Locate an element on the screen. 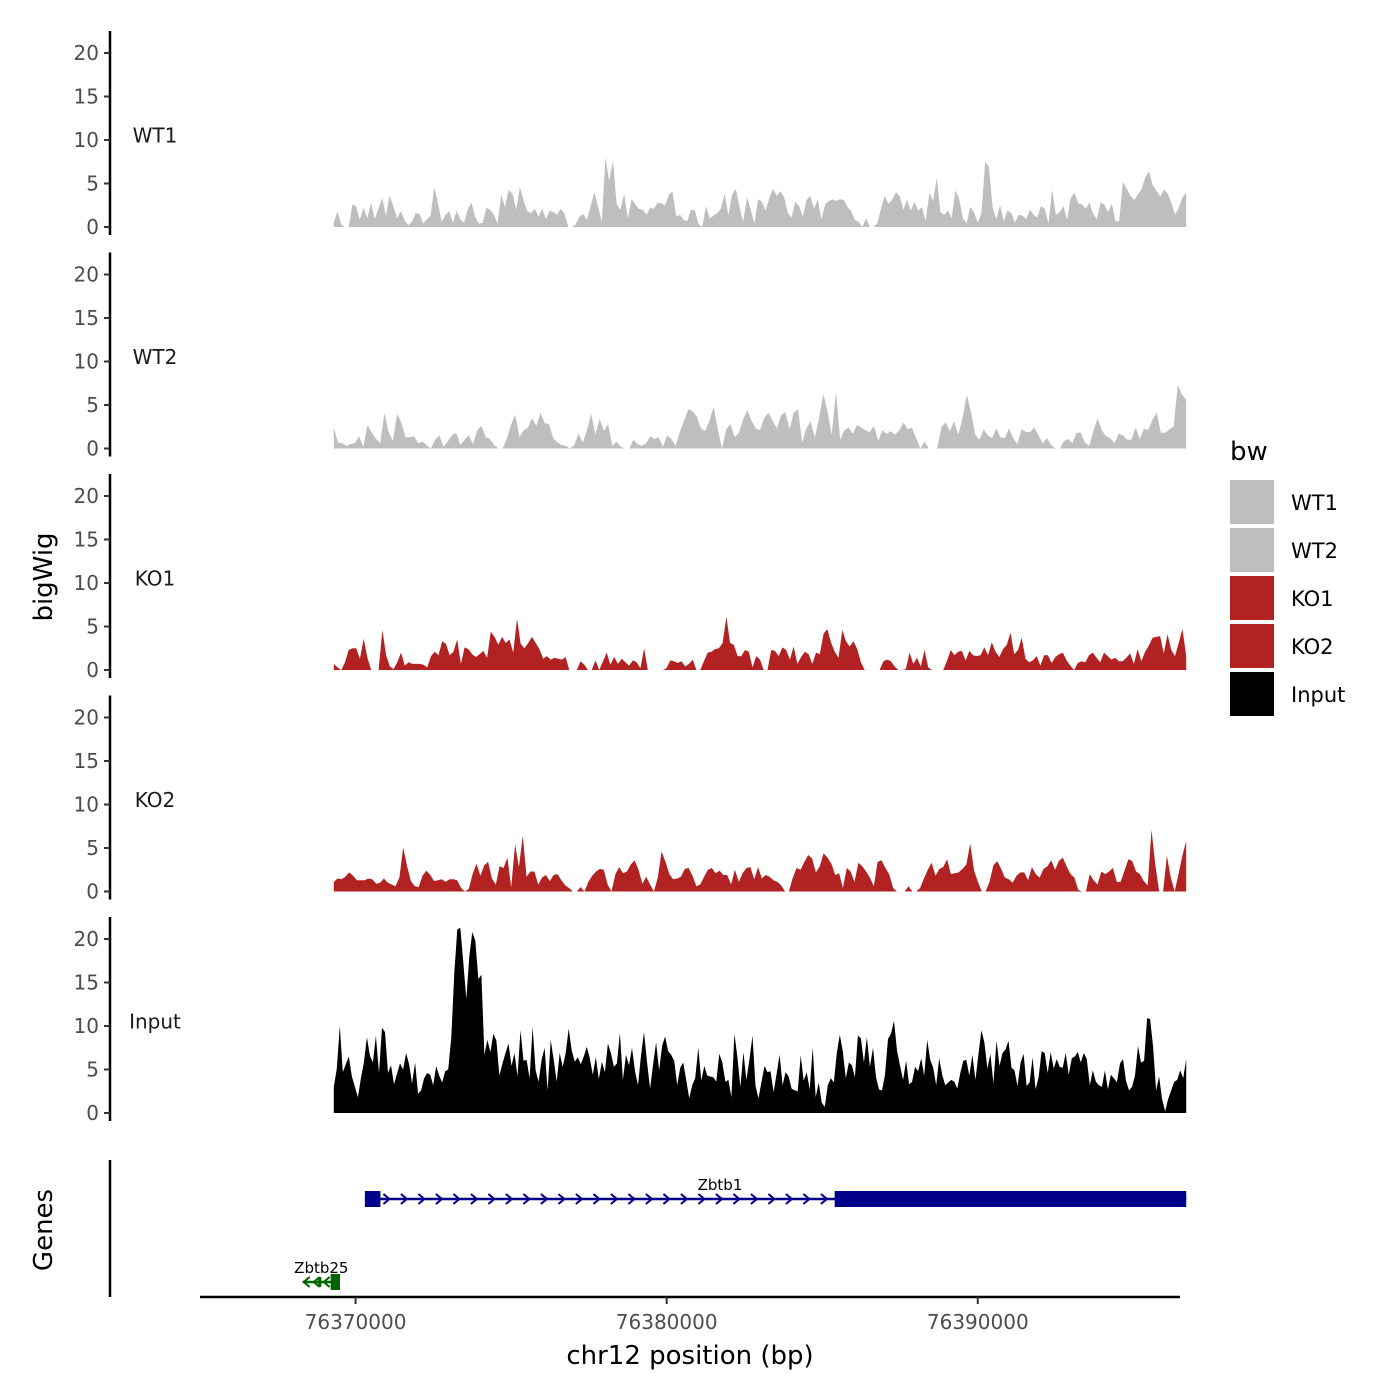  gene-label: Zbtb25 is located at coordinates (321, 1268).